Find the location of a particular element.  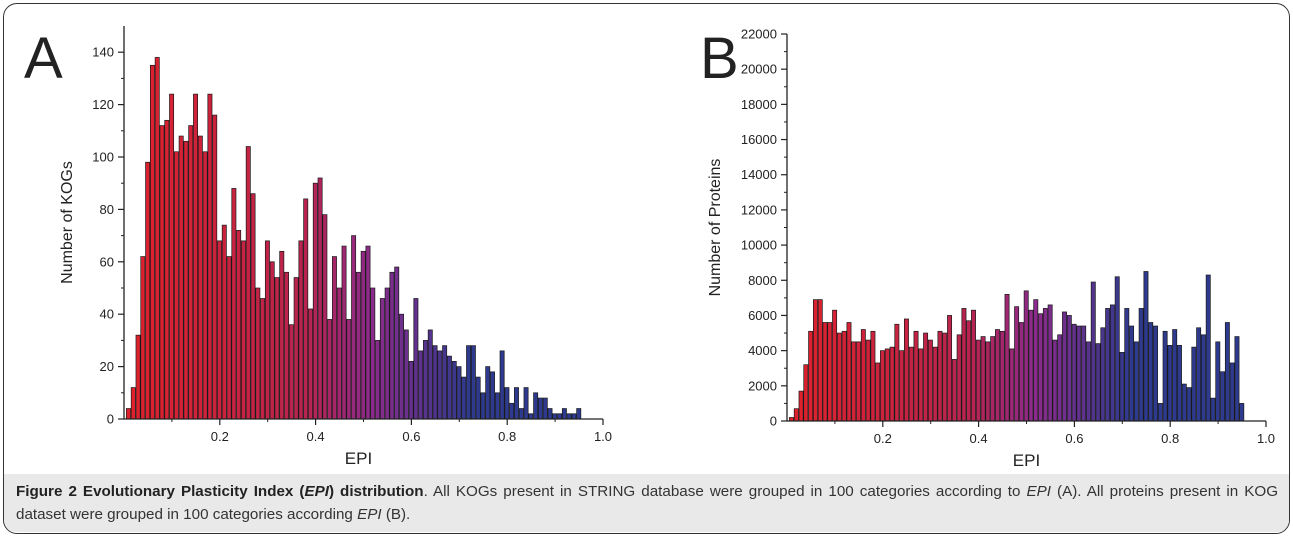

panel-b-y-tick-label: 8000 is located at coordinates (762, 280).